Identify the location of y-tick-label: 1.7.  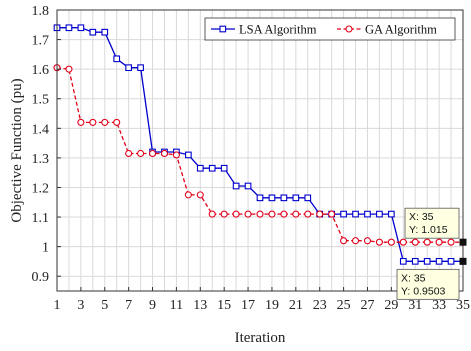
(41, 41).